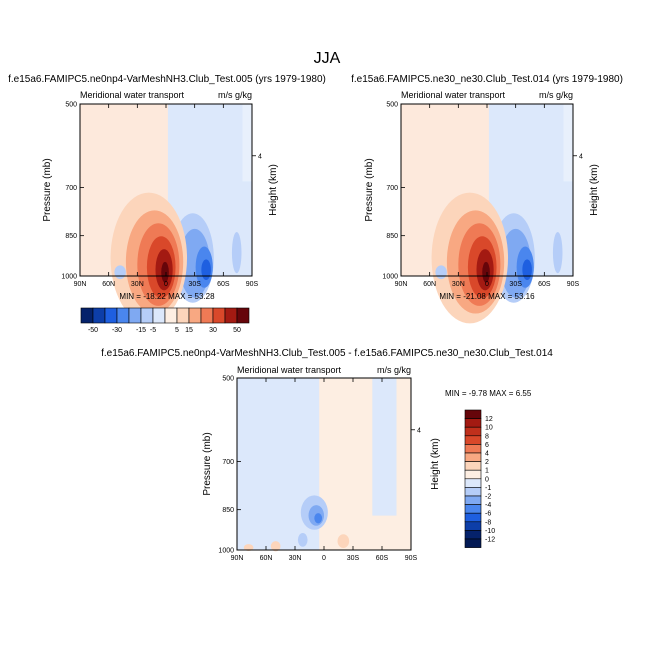  Describe the element at coordinates (189, 330) in the screenshot. I see `colorbar-label: 15` at that location.